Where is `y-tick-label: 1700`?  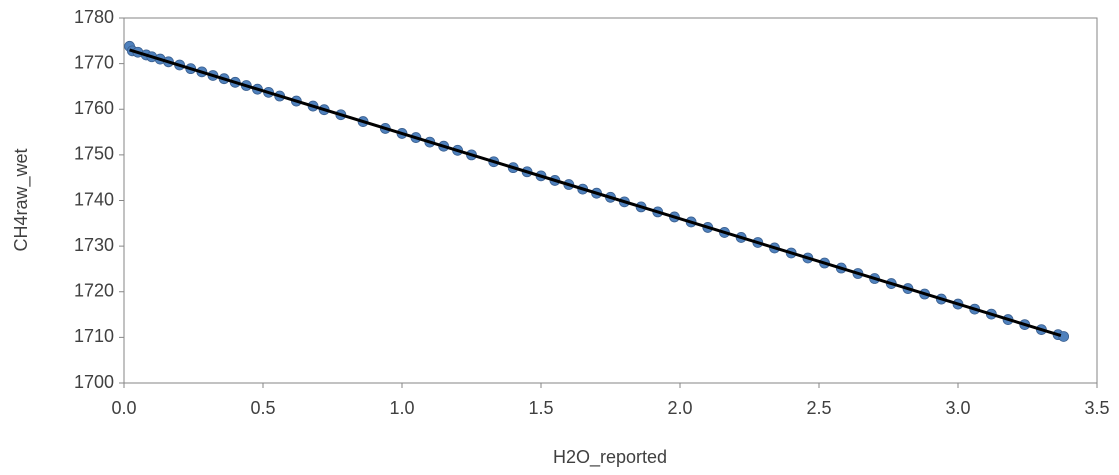 y-tick-label: 1700 is located at coordinates (94, 382).